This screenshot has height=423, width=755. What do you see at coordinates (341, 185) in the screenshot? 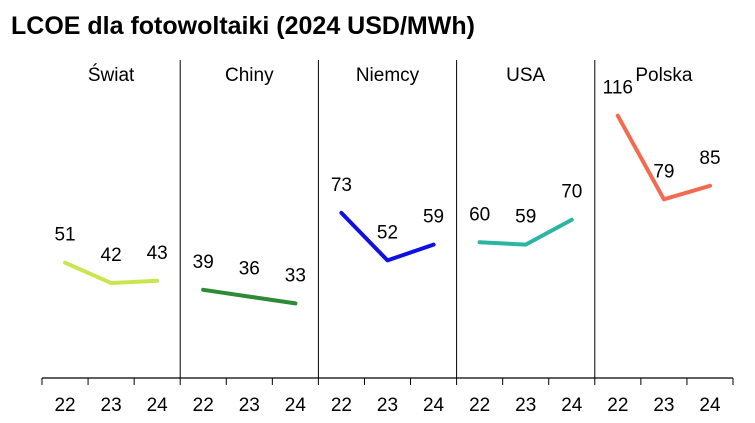
I see `data-label: 73` at bounding box center [341, 185].